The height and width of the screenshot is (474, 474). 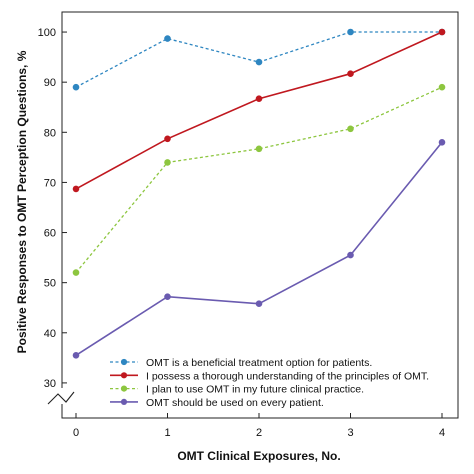 What do you see at coordinates (235, 403) in the screenshot?
I see `legend-label: OMT should be used on every patient.` at bounding box center [235, 403].